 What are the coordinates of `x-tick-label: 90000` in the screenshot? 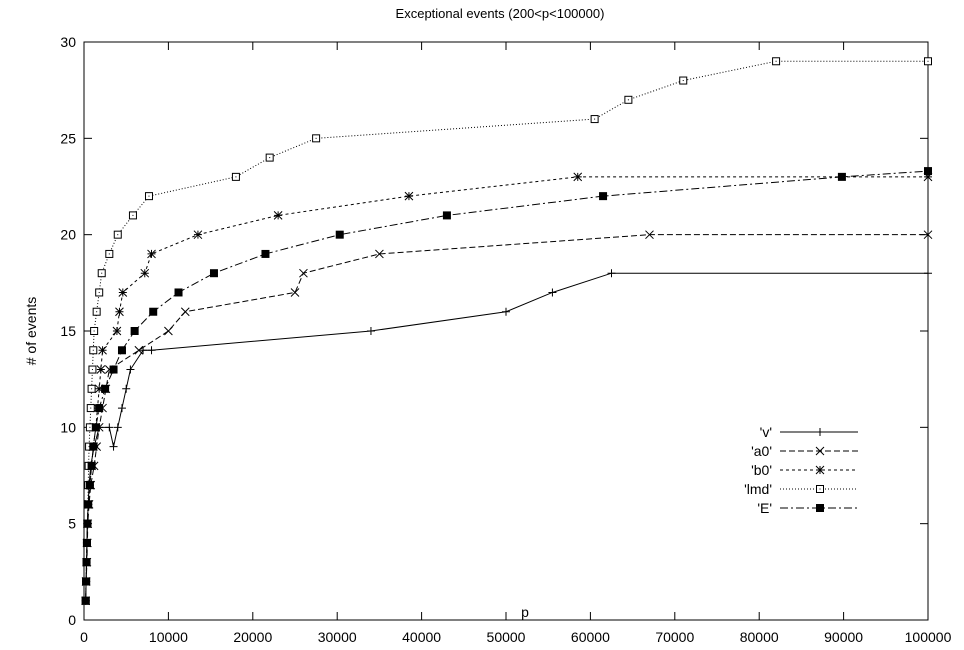 It's located at (843, 637).